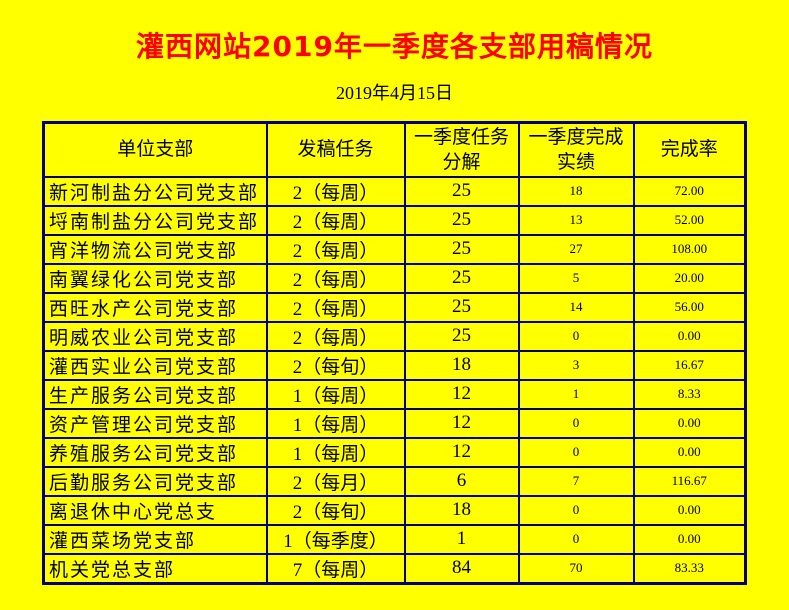 This screenshot has height=610, width=789. I want to click on cell-unit-name: 灌西菜场党支部, so click(155, 539).